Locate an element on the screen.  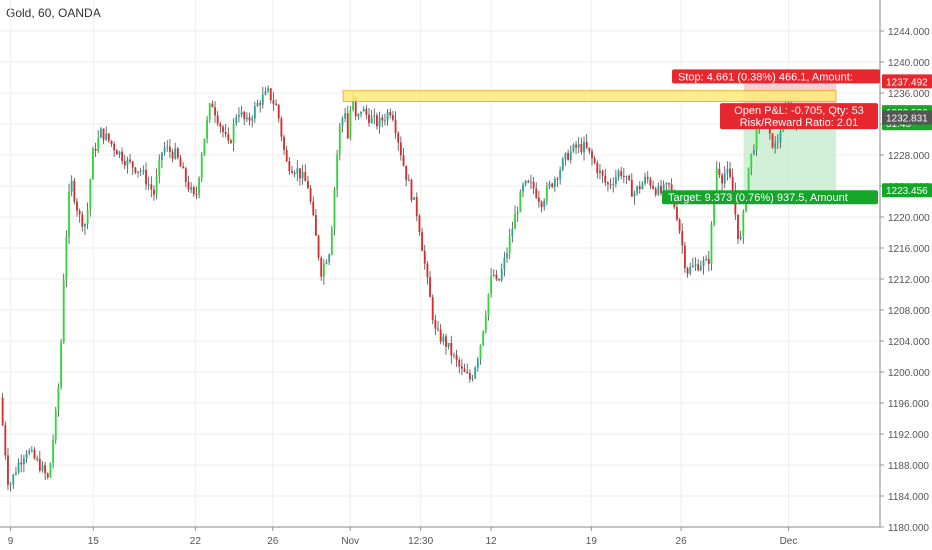
chart-title: Gold, 60, OANDA is located at coordinates (53, 13).